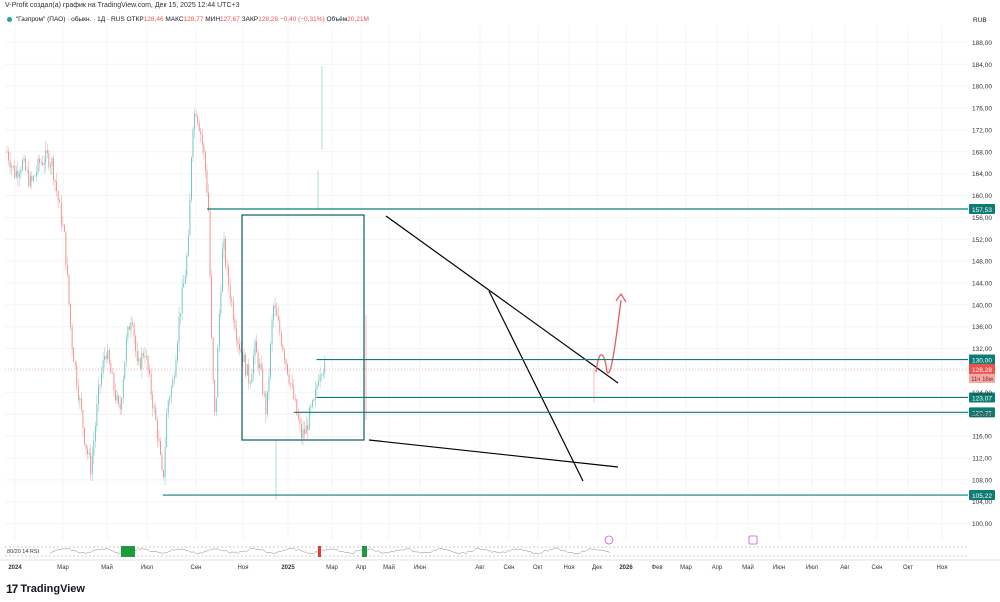 This screenshot has height=602, width=1000. I want to click on rsi-signal-buy, so click(128, 551).